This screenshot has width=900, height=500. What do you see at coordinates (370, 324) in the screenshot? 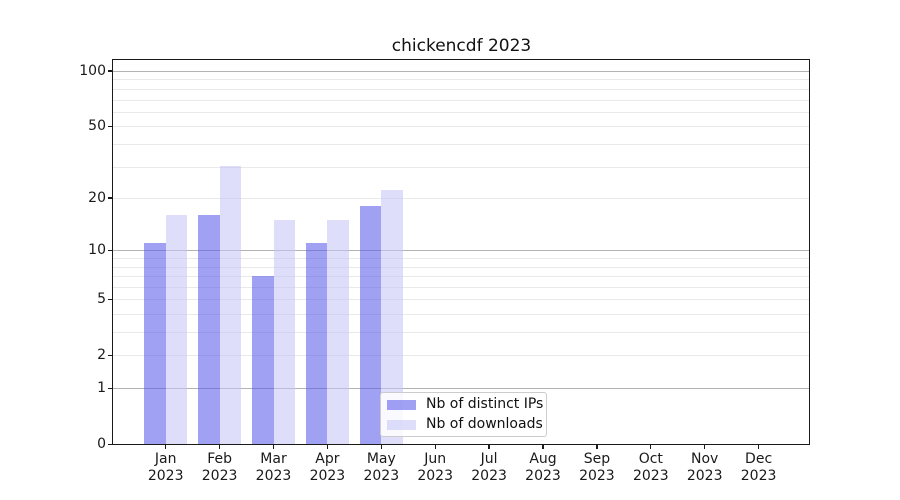
I see `bar-distinct-ips-may` at bounding box center [370, 324].